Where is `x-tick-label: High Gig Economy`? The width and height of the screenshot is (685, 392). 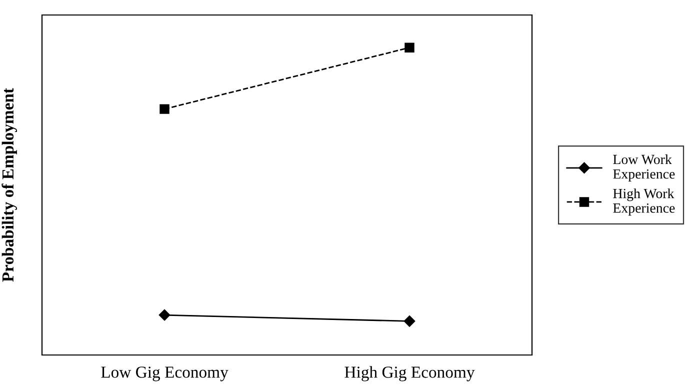 x-tick-label: High Gig Economy is located at coordinates (409, 374).